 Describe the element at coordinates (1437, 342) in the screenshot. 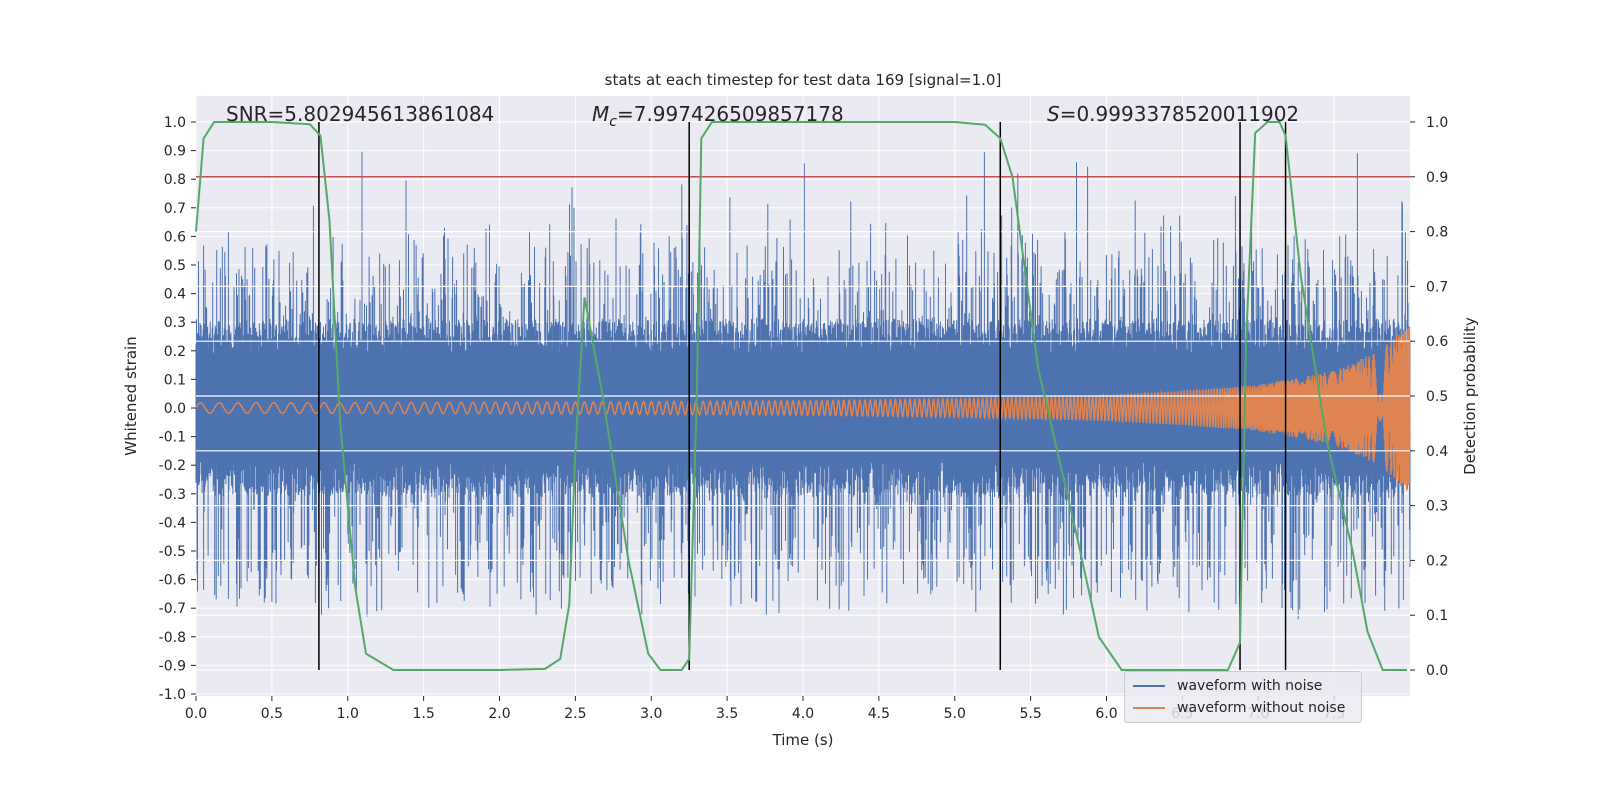

I see `y-right-tick-label: 0.6` at that location.